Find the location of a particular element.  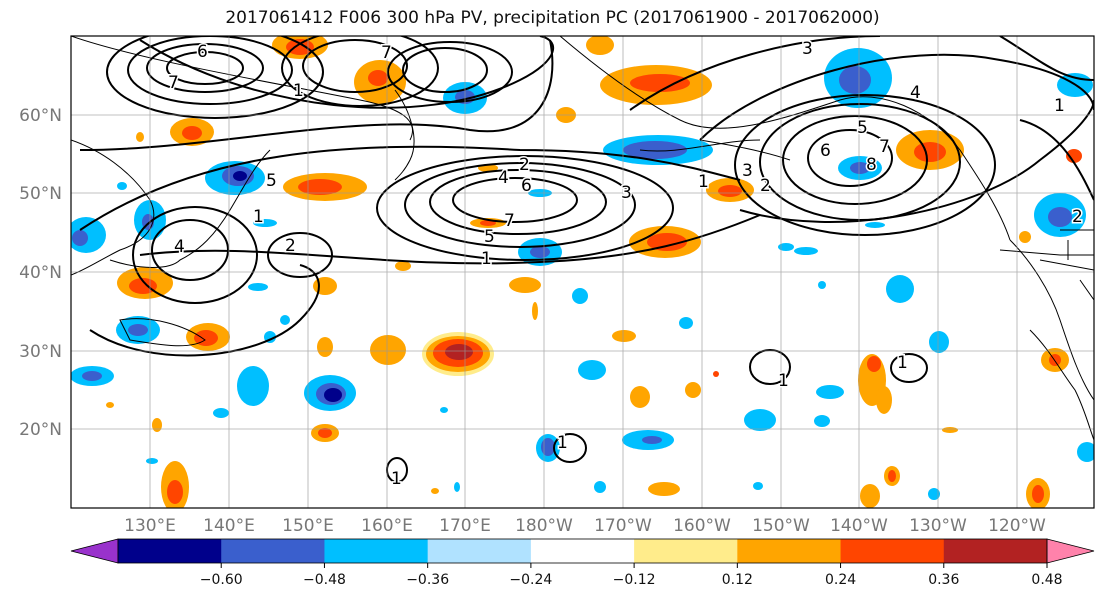

lon-label-160w: 160°W is located at coordinates (702, 526).